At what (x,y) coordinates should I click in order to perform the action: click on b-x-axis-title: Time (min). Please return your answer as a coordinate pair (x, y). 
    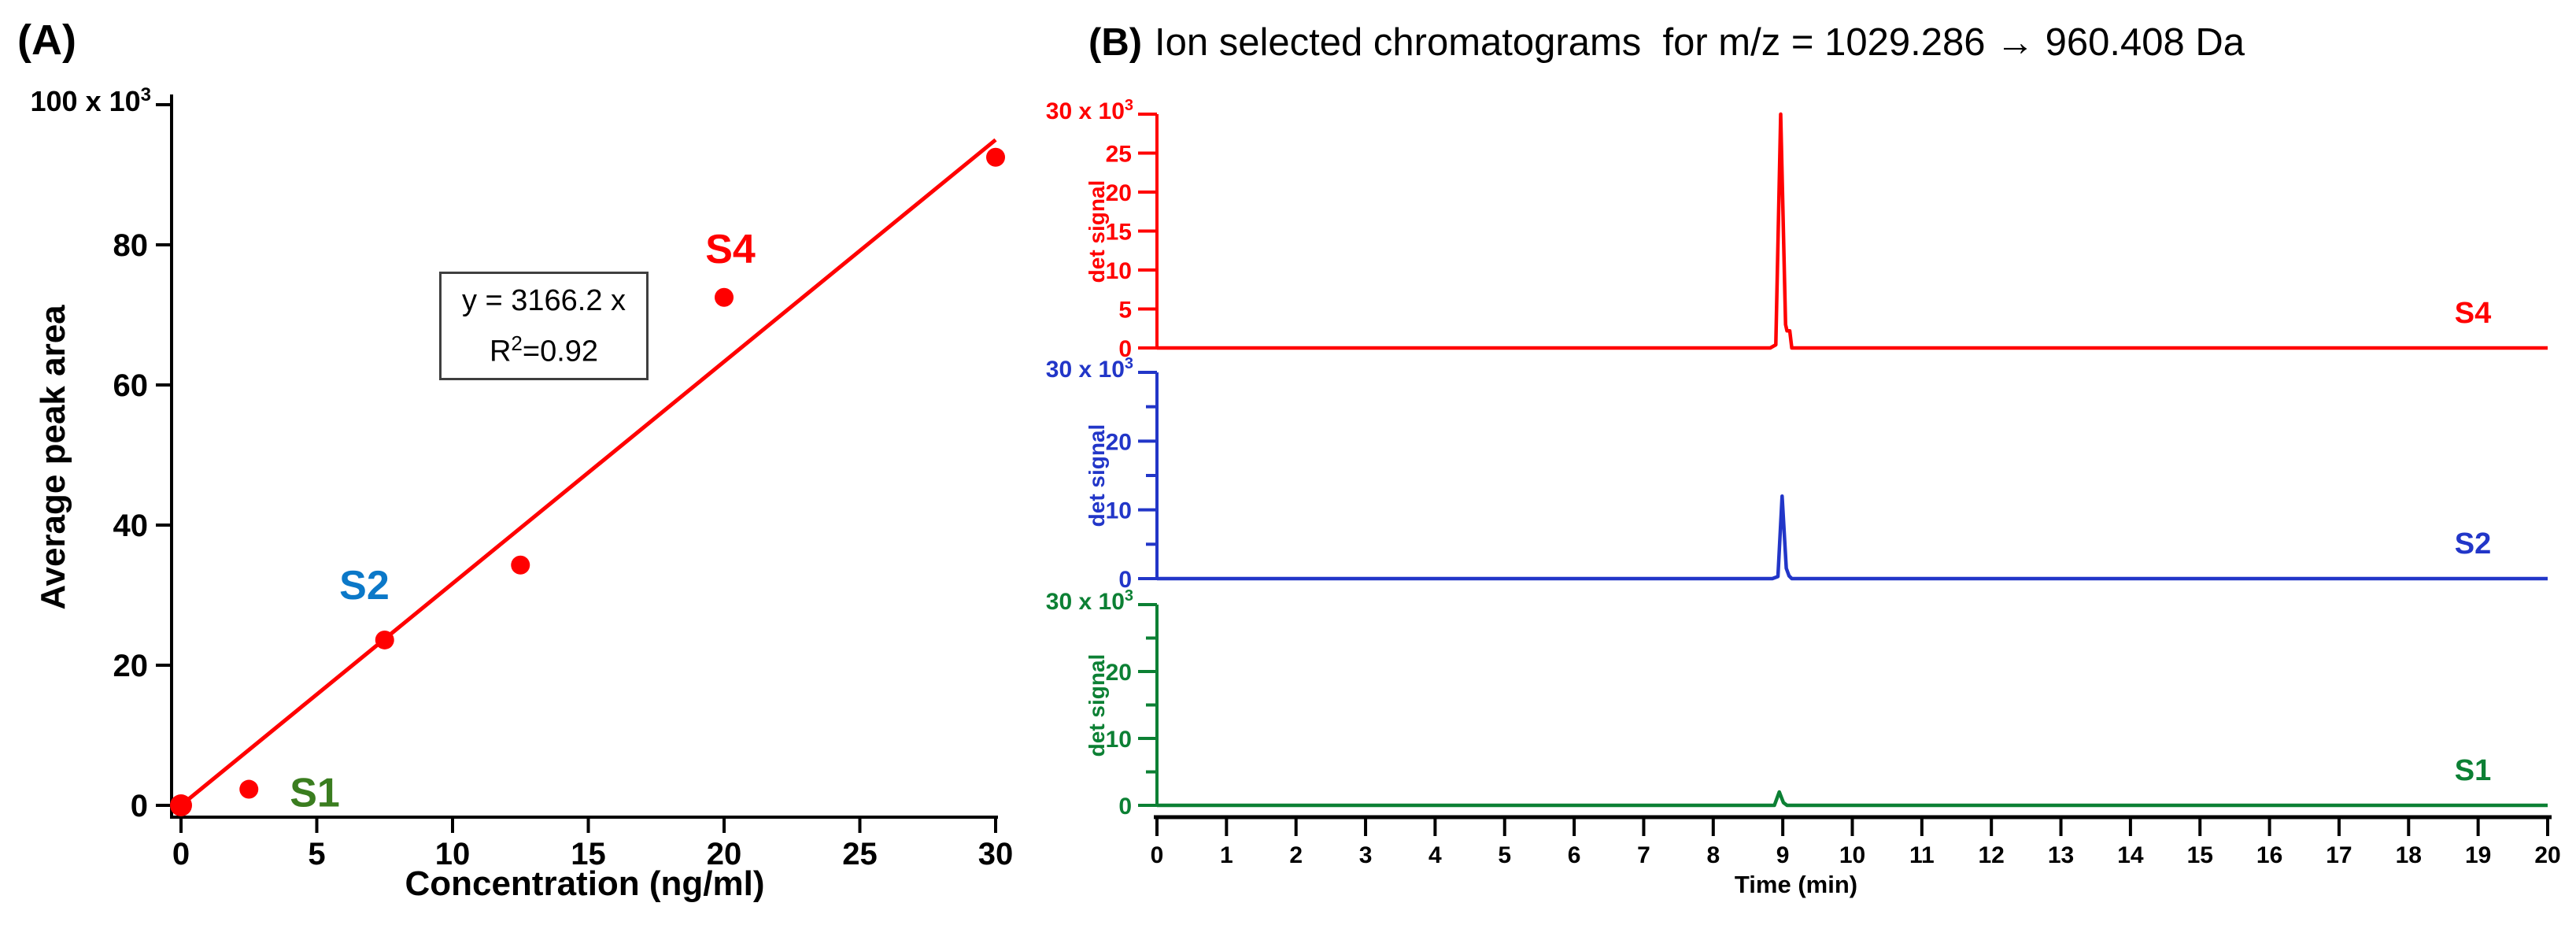
    Looking at the image, I should click on (1796, 884).